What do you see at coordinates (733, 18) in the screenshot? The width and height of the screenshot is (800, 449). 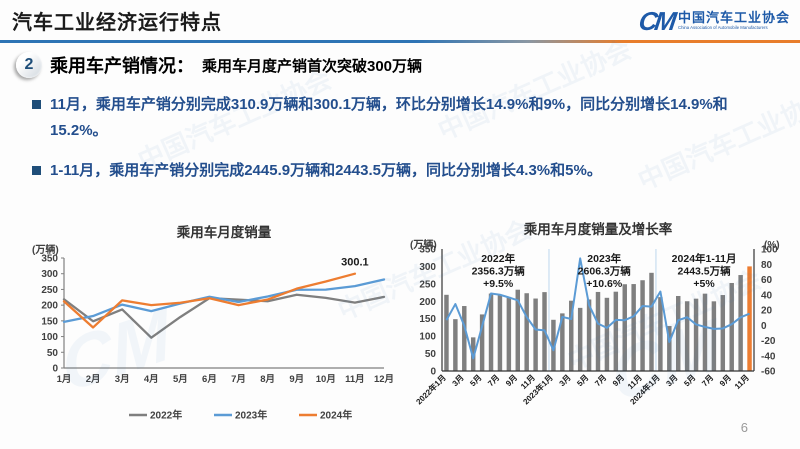 I see `org-name-cn: 中国汽车工业协会` at bounding box center [733, 18].